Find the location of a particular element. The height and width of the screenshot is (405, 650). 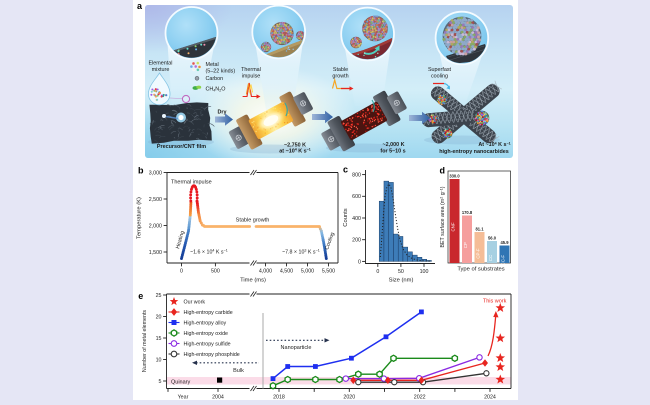

svg-text: Year is located at coordinates (183, 398).